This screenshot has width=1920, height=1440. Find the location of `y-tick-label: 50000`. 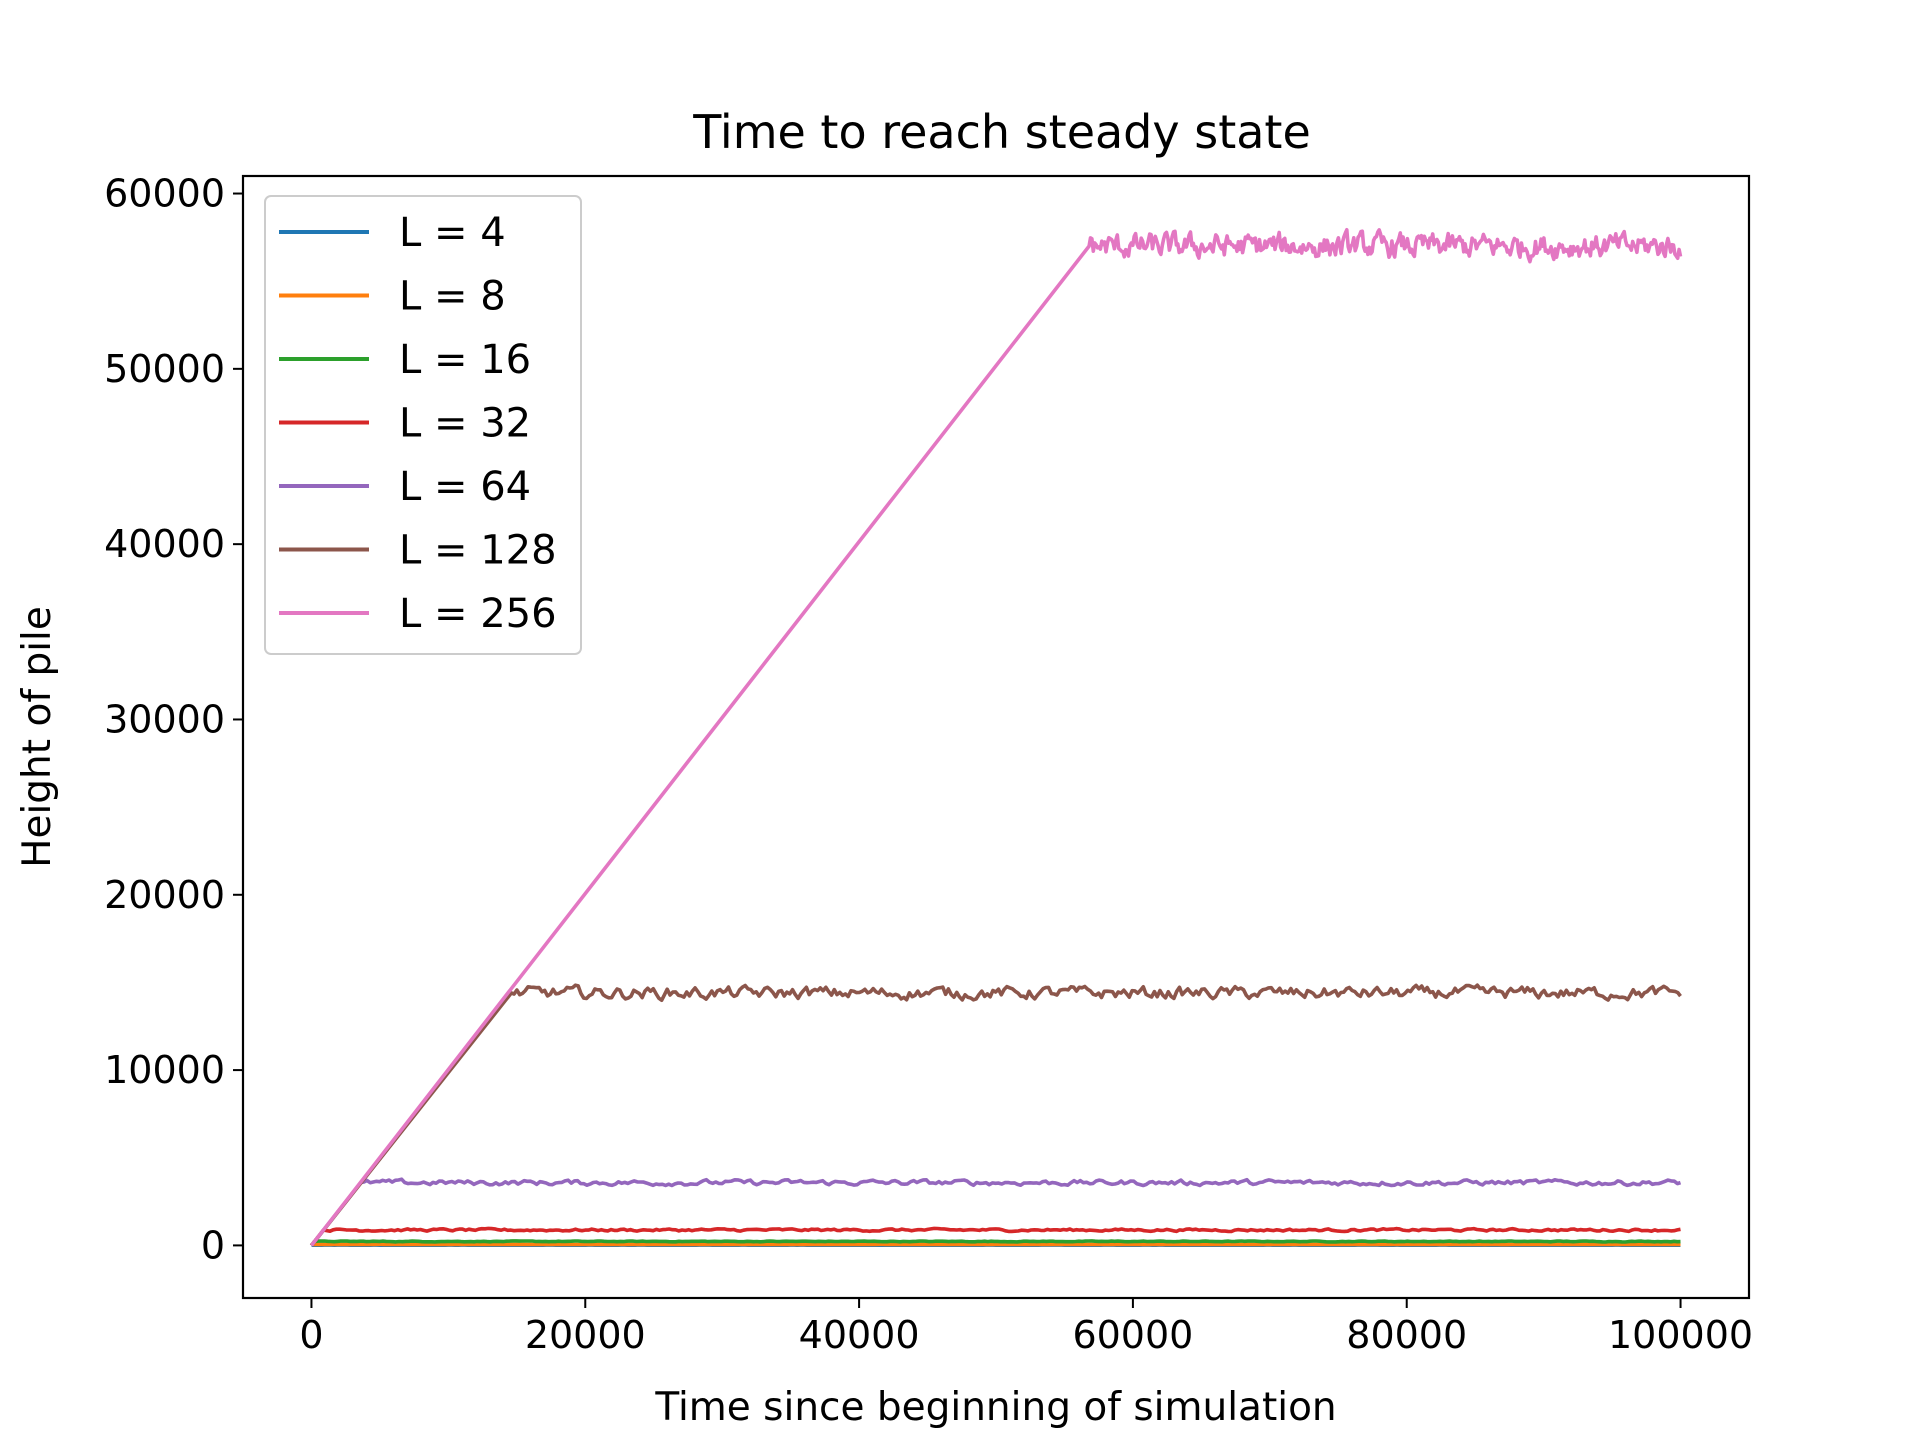

y-tick-label: 50000 is located at coordinates (164, 369).